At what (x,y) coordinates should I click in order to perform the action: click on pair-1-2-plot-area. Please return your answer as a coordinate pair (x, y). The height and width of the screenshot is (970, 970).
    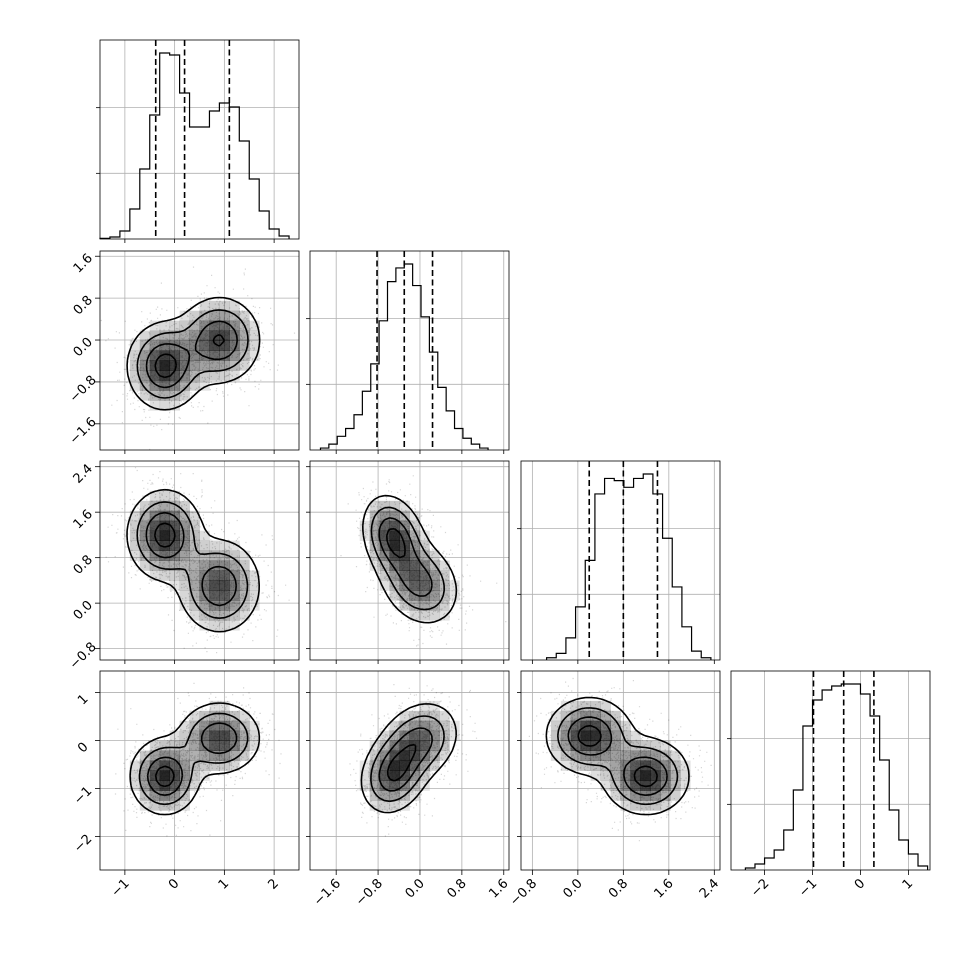
    Looking at the image, I should click on (199, 350).